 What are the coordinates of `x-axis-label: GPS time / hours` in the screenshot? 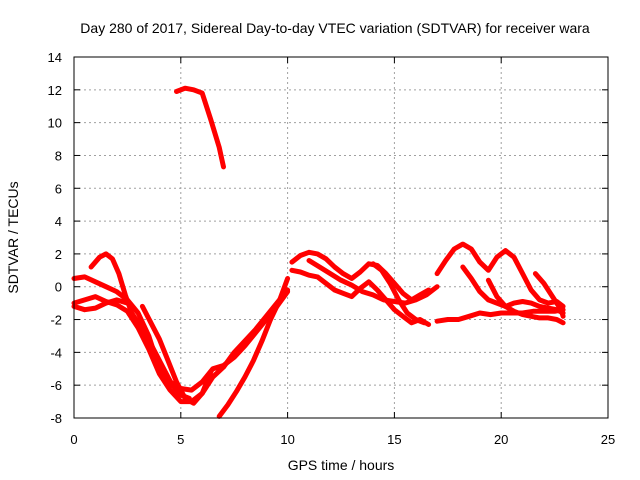 It's located at (341, 465).